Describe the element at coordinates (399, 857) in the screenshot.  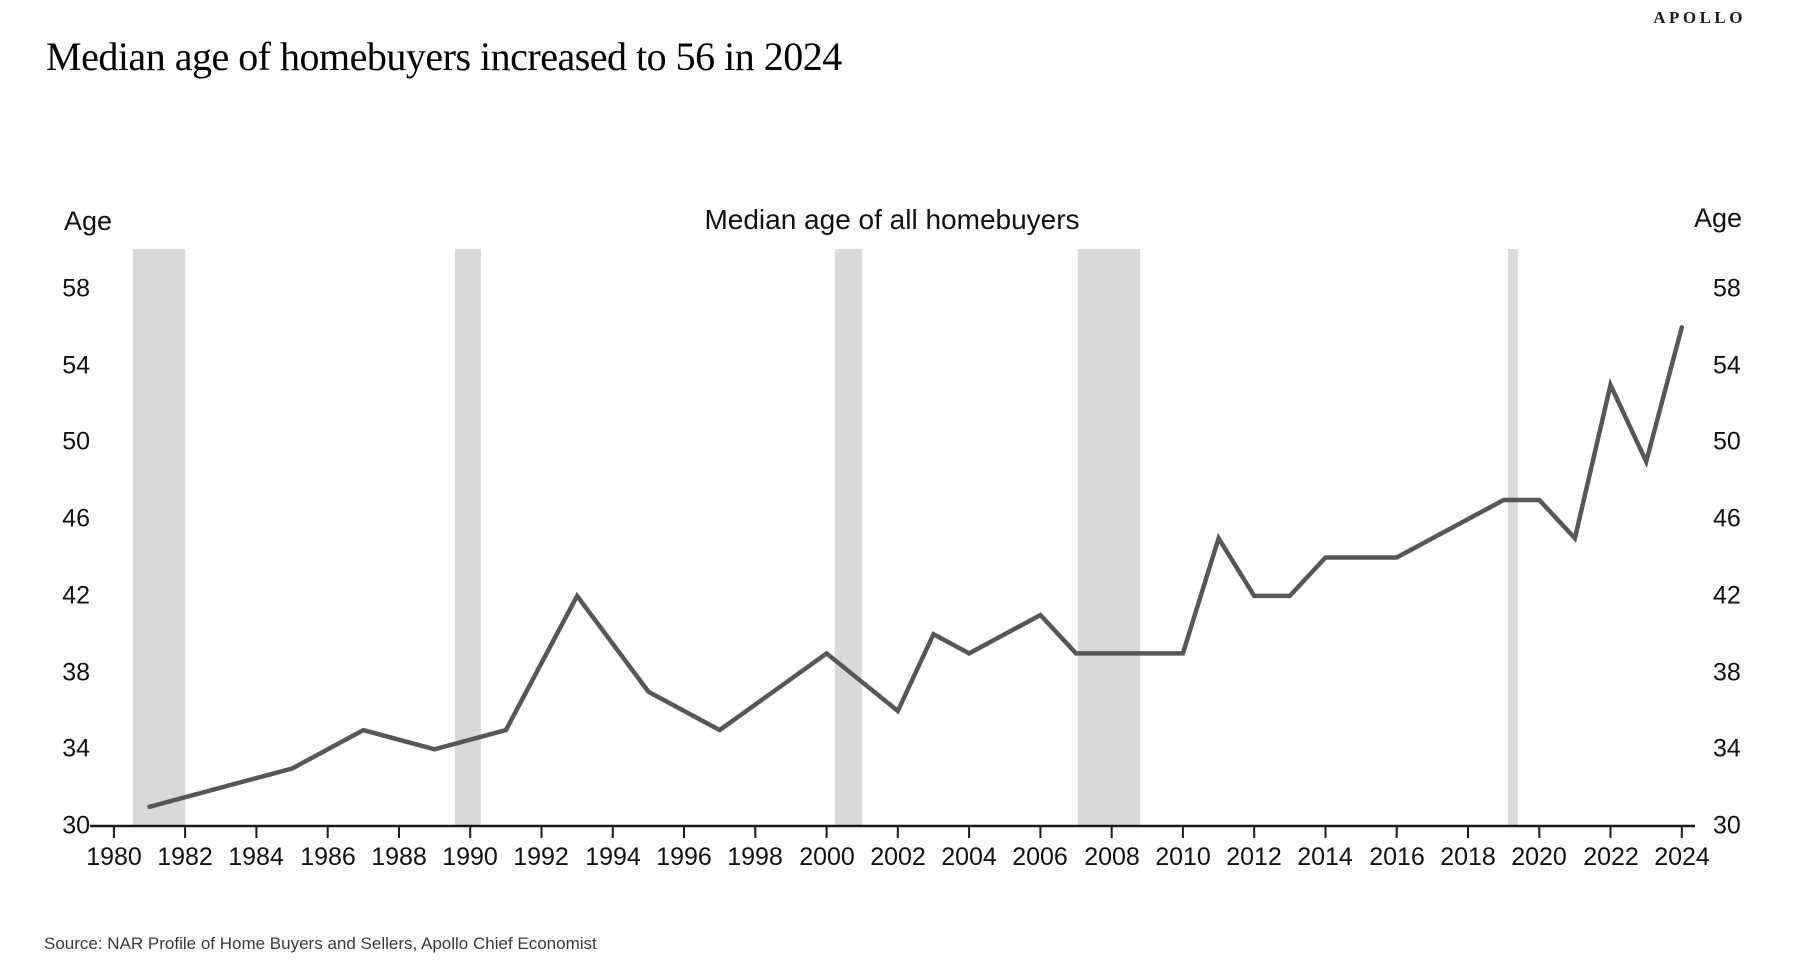
I see `x-tick-label: 1988` at that location.